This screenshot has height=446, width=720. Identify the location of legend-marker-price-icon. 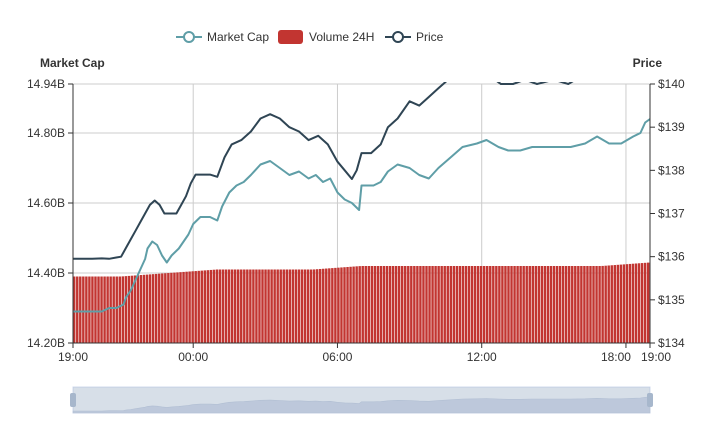
(398, 37).